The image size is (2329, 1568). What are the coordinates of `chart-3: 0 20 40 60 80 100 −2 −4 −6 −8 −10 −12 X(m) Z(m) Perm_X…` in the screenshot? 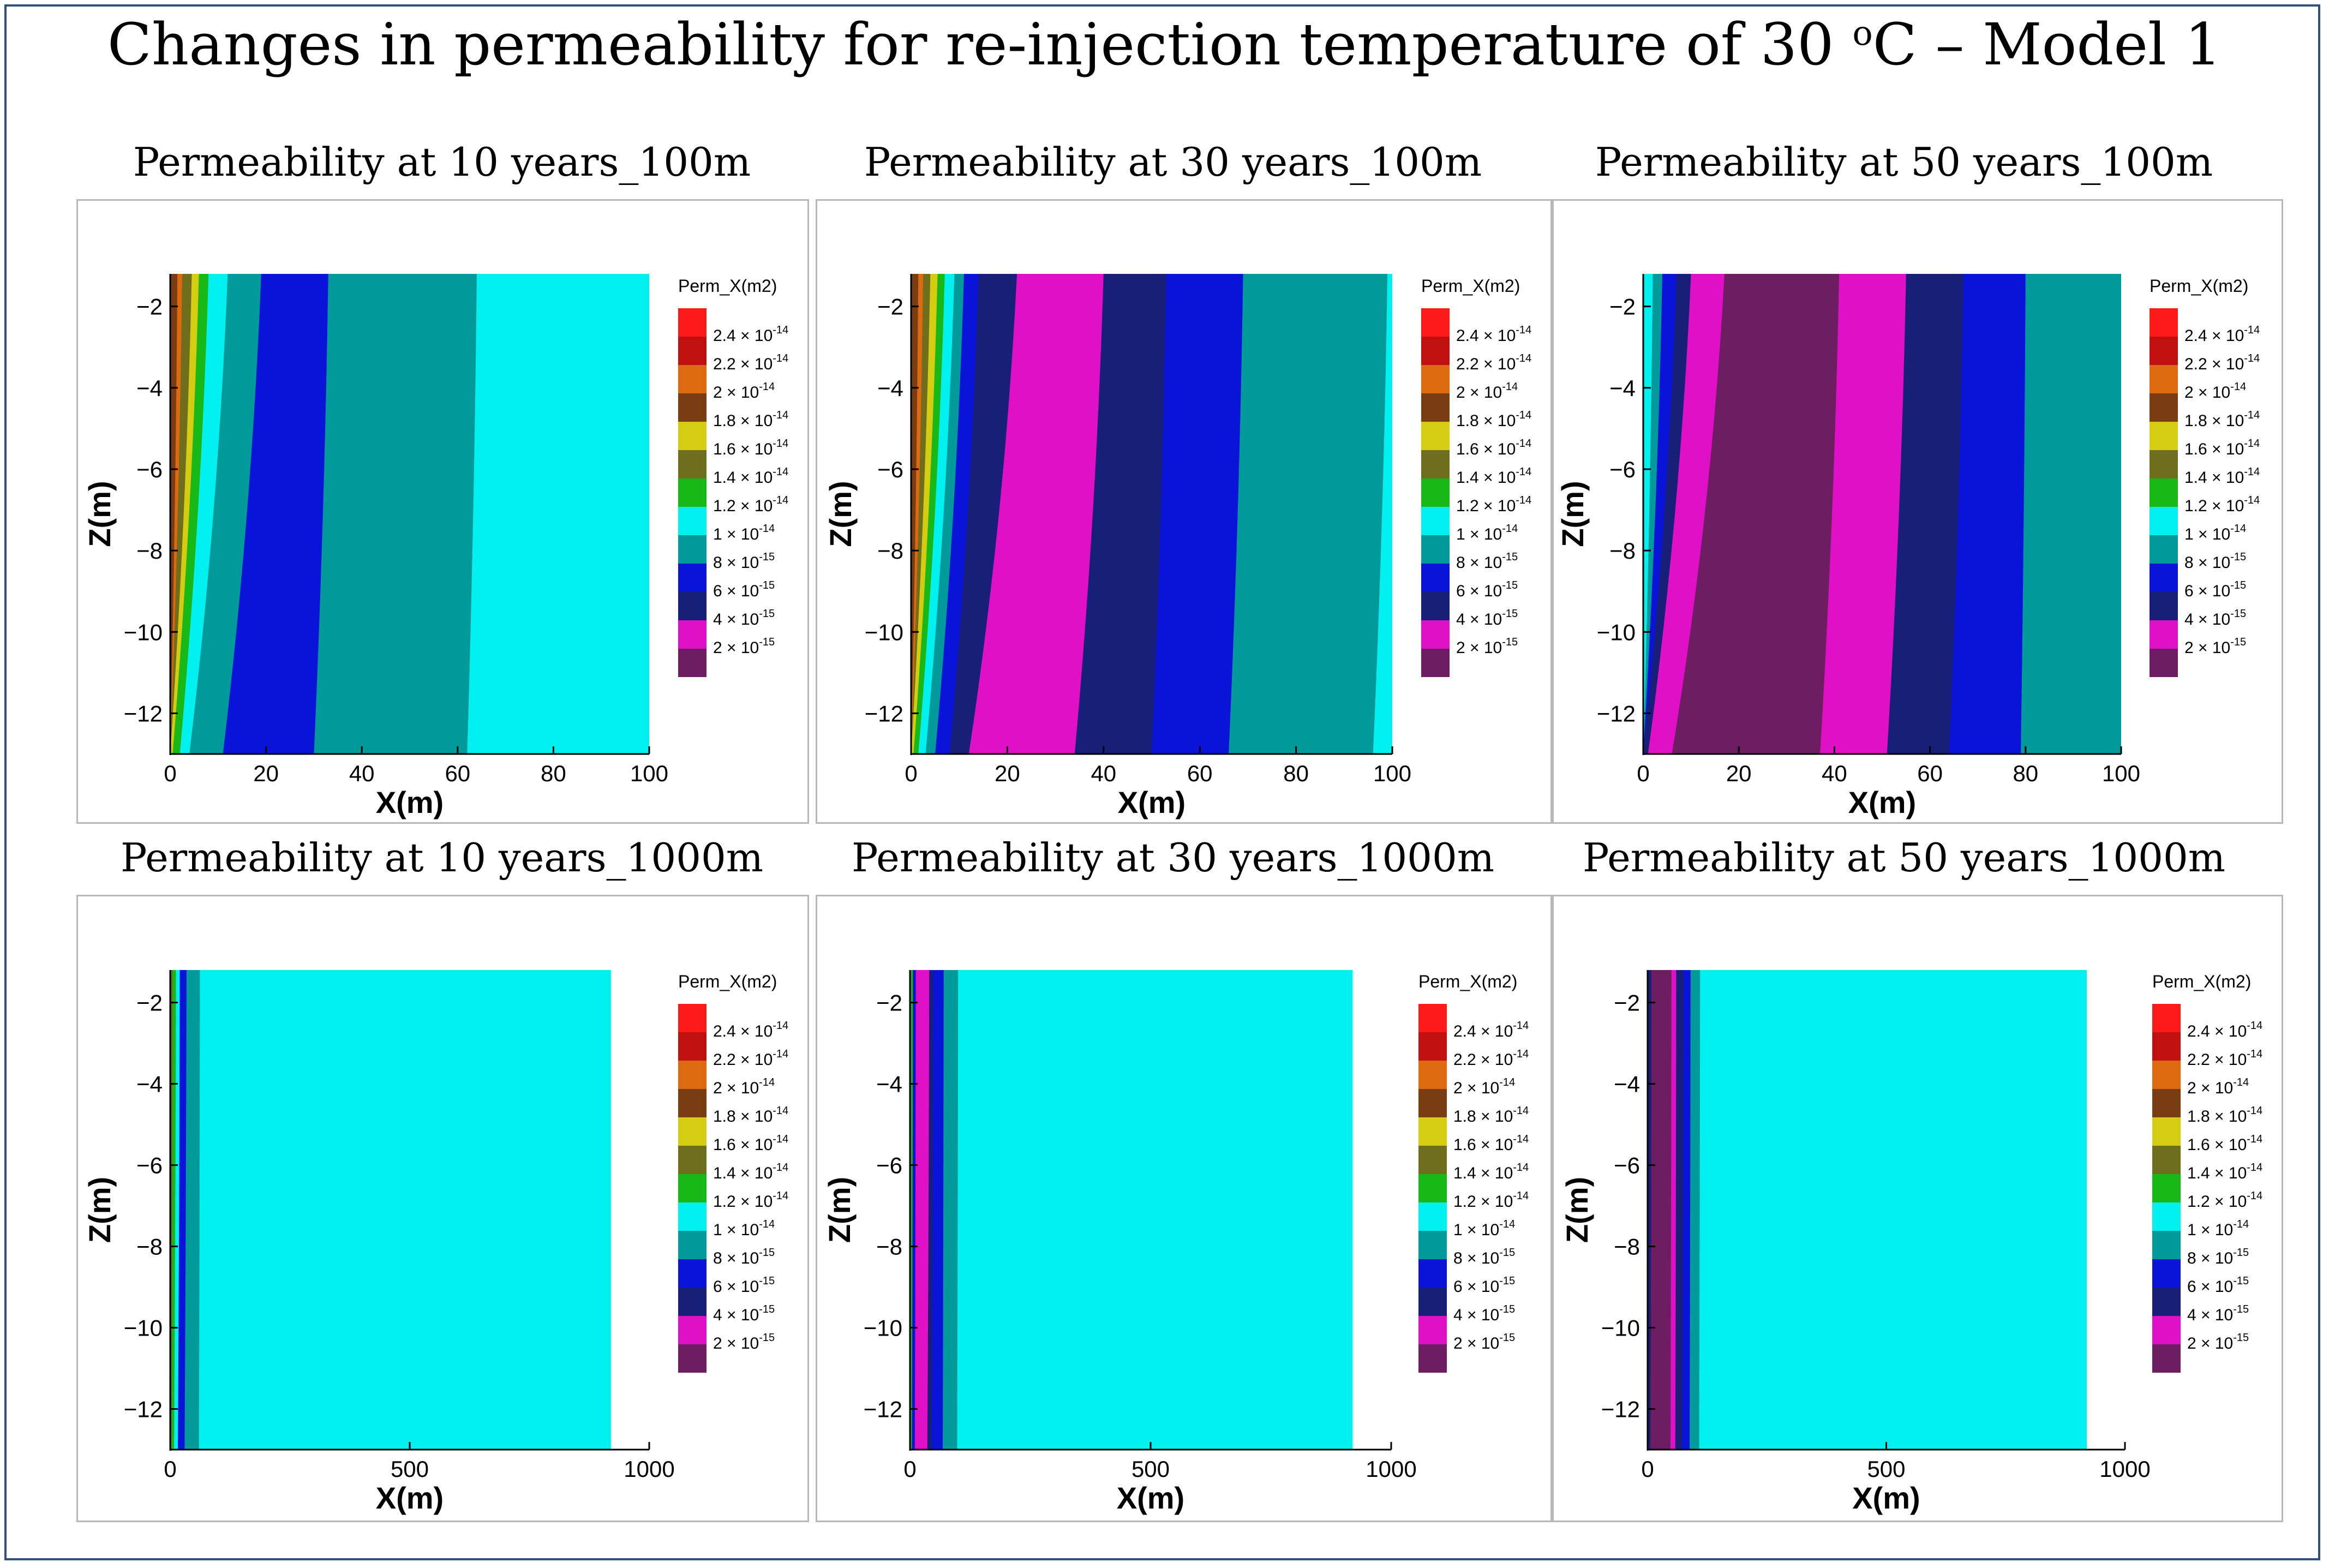 It's located at (1907, 546).